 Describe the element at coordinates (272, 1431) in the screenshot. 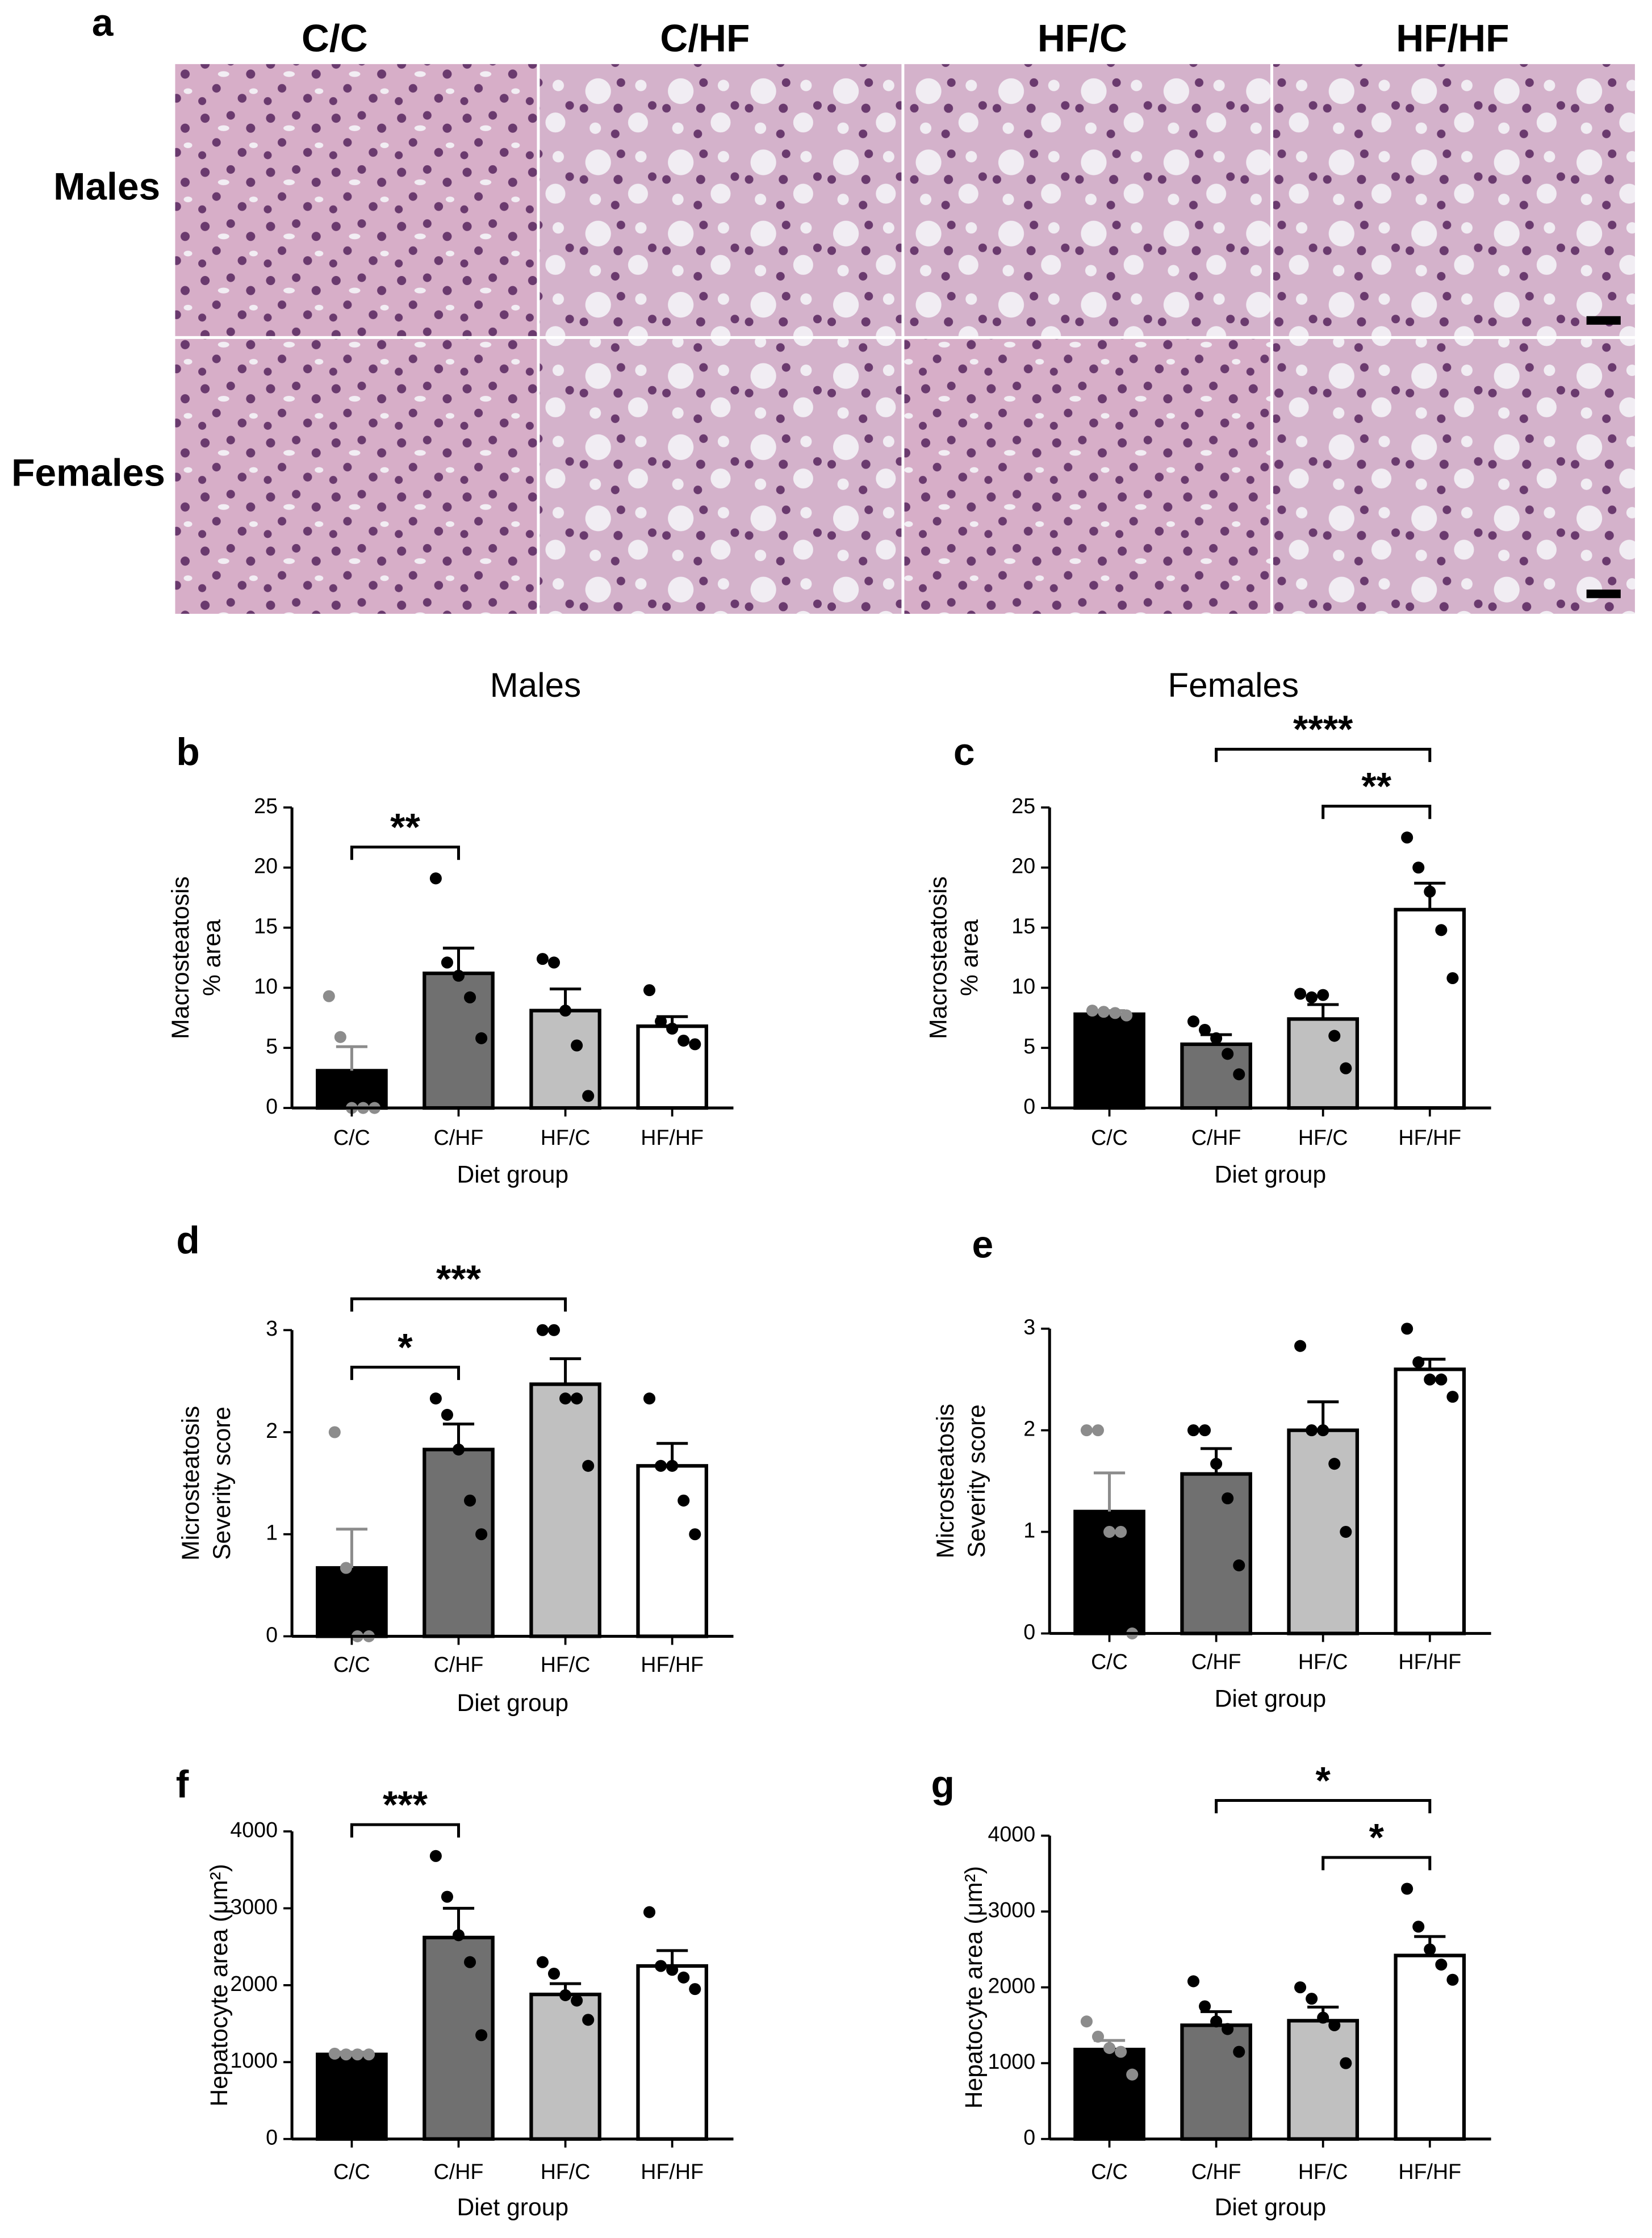

I see `y-tick-label: 2` at that location.